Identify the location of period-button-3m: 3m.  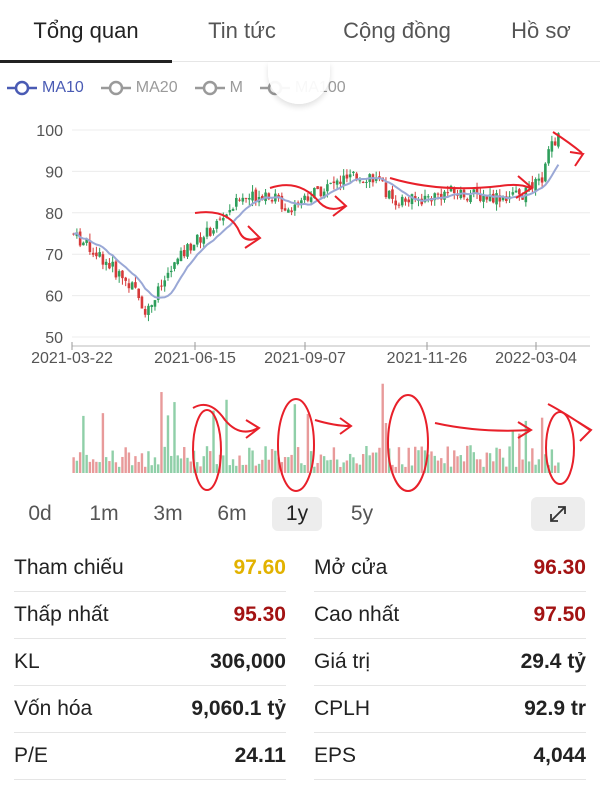
(168, 514).